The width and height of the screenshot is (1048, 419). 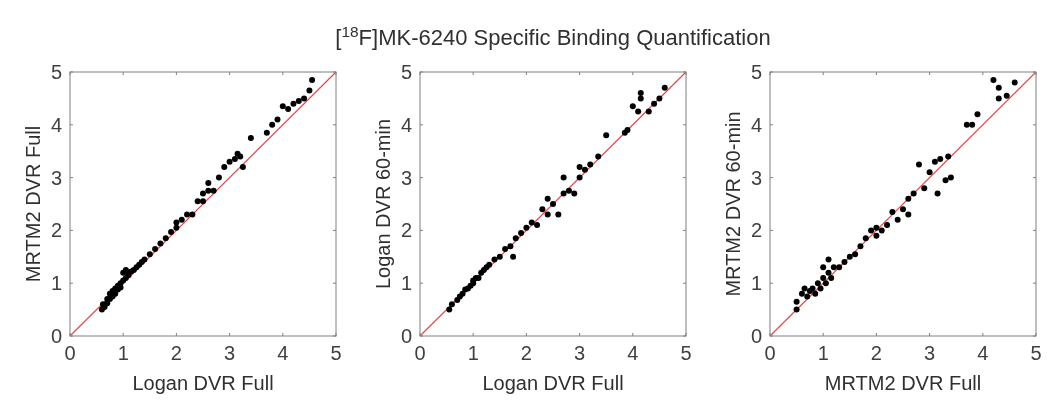 I want to click on y-axis-title: MRTM2 DVR 60-min, so click(x=733, y=204).